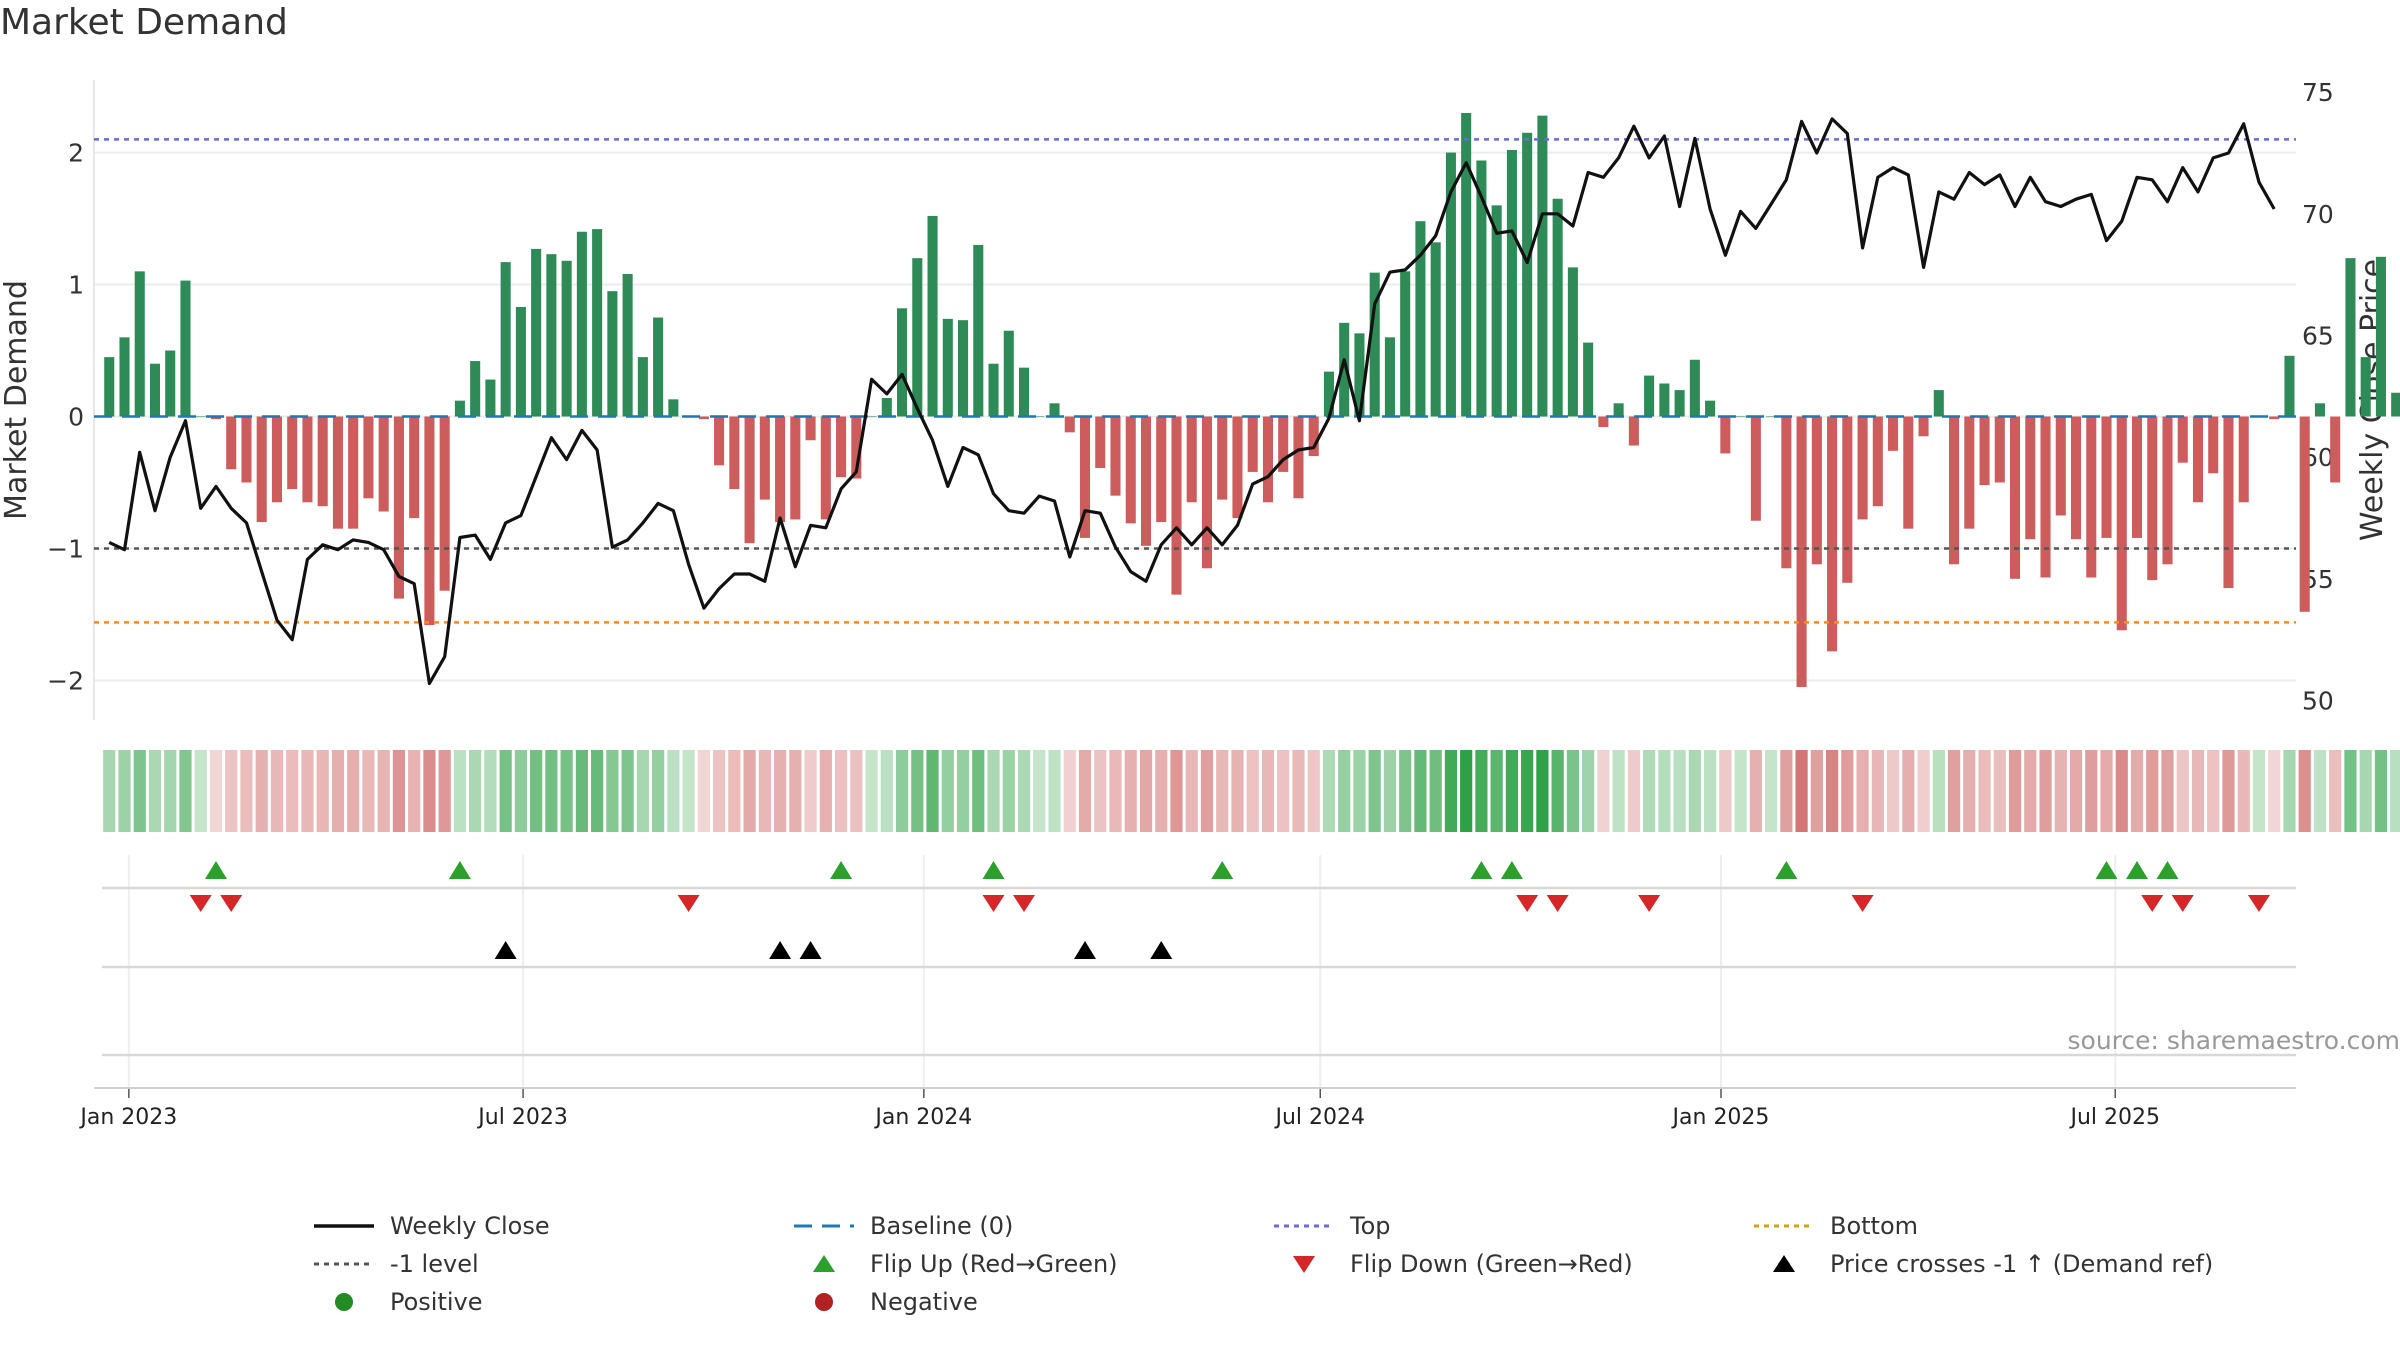 The height and width of the screenshot is (1350, 2400). Describe the element at coordinates (65, 680) in the screenshot. I see `y-tick-label: −2` at that location.